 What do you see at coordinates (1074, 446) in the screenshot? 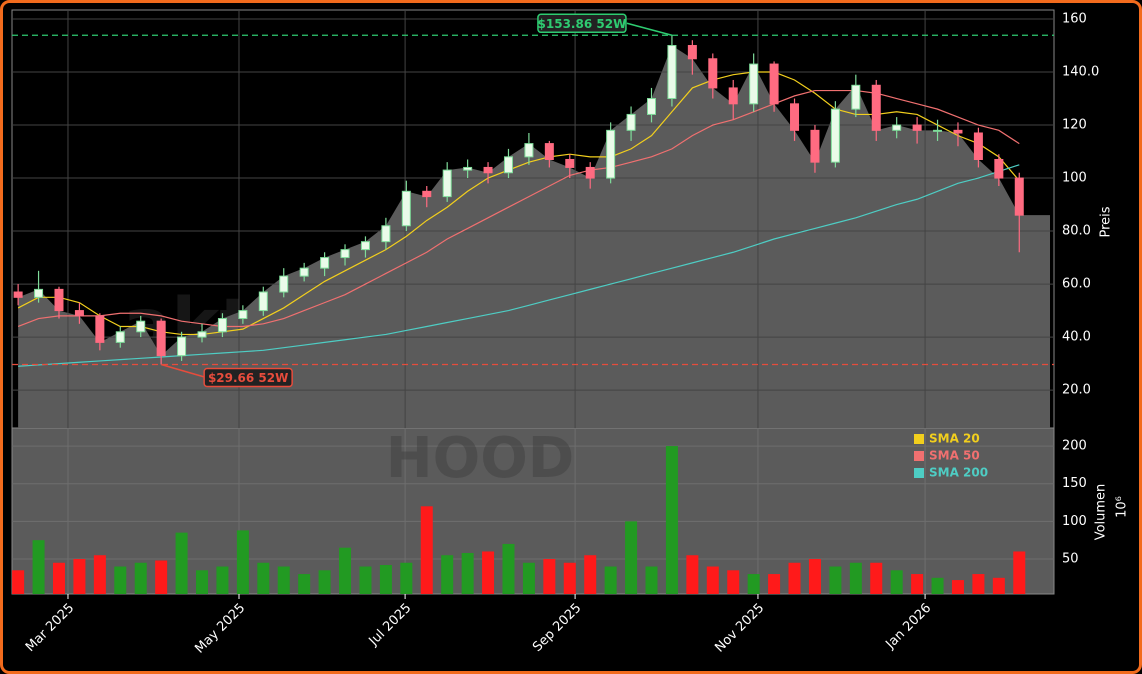
I see `y-tick-label: 200` at bounding box center [1074, 446].